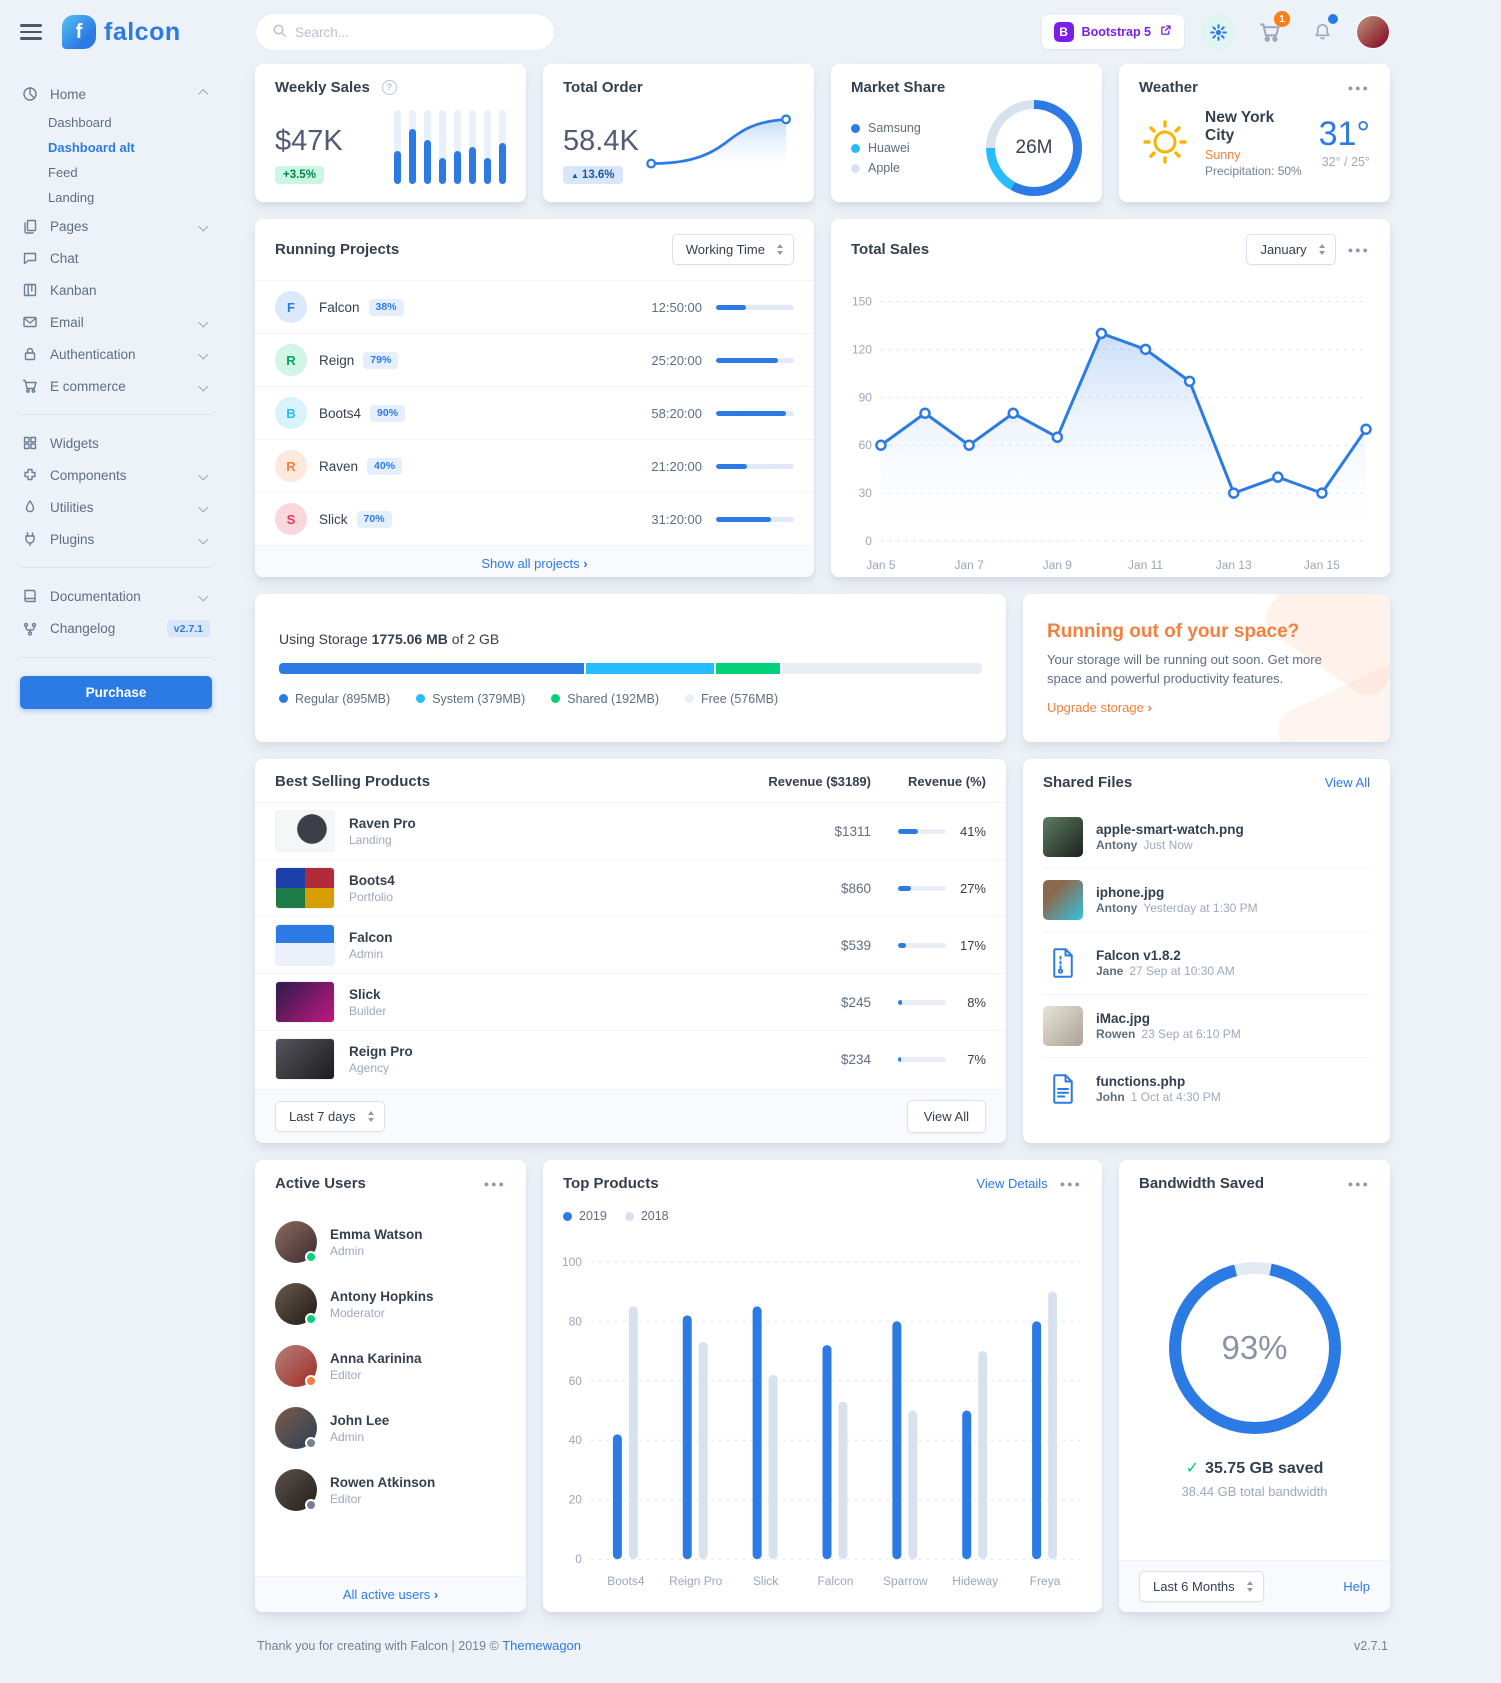 The height and width of the screenshot is (1683, 1501). Describe the element at coordinates (116, 258) in the screenshot. I see `sidebar-item-chat: Chat` at that location.